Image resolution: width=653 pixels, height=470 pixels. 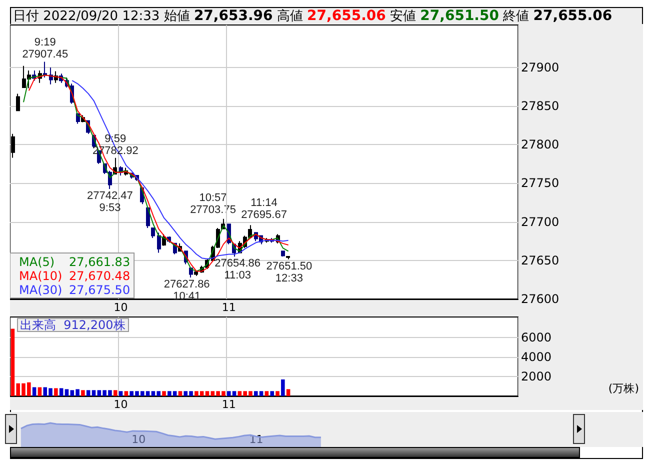 What do you see at coordinates (74, 276) in the screenshot?
I see `text: MA(10) 27,670.48` at bounding box center [74, 276].